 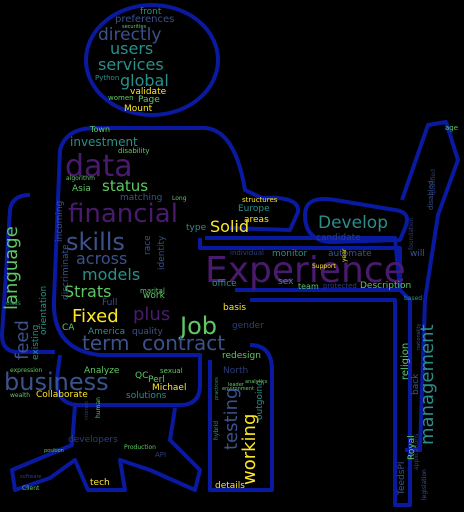 I want to click on cloud-word: areas, so click(x=256, y=220).